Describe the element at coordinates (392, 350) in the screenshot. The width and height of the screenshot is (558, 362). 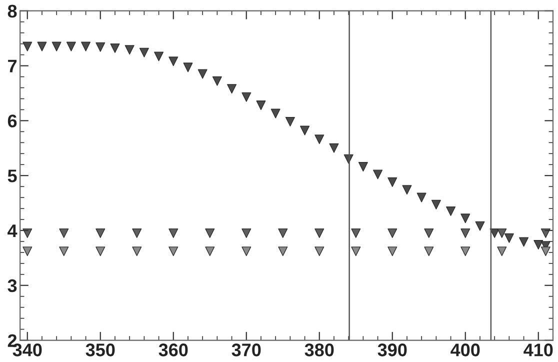
I see `x-tick-label: 390` at that location.